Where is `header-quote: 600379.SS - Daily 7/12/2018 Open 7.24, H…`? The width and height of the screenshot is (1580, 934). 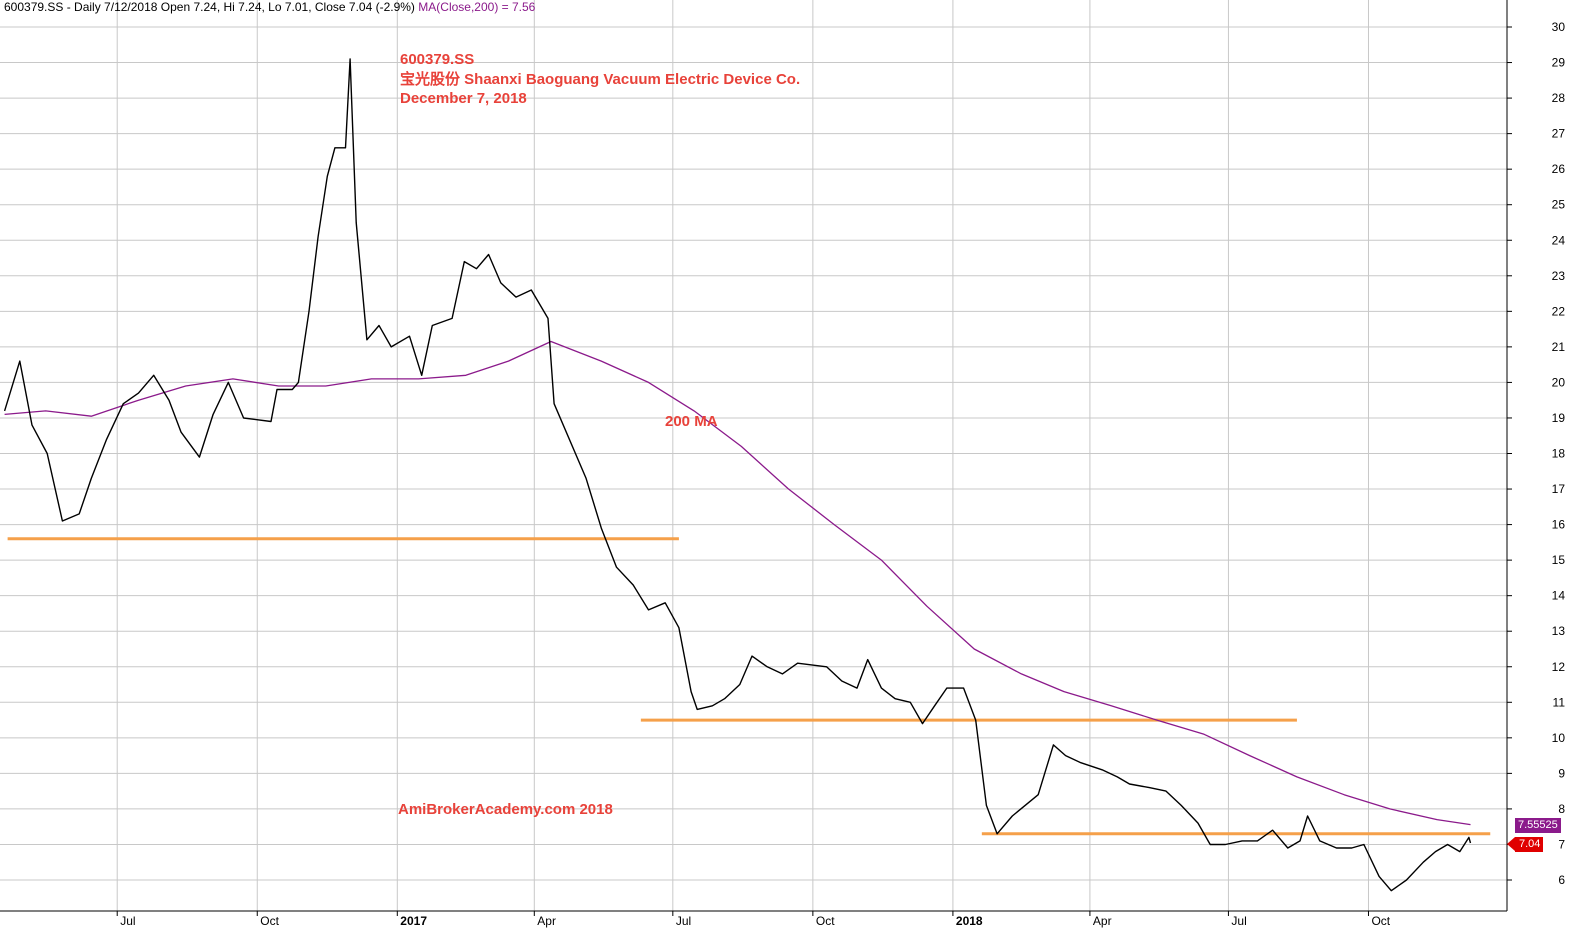
header-quote: 600379.SS - Daily 7/12/2018 Open 7.24, H… is located at coordinates (209, 7).